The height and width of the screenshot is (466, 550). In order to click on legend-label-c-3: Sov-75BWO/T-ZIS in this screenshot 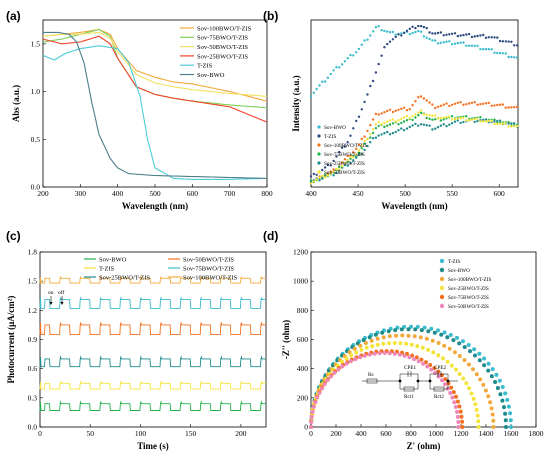, I will do `click(208, 268)`.